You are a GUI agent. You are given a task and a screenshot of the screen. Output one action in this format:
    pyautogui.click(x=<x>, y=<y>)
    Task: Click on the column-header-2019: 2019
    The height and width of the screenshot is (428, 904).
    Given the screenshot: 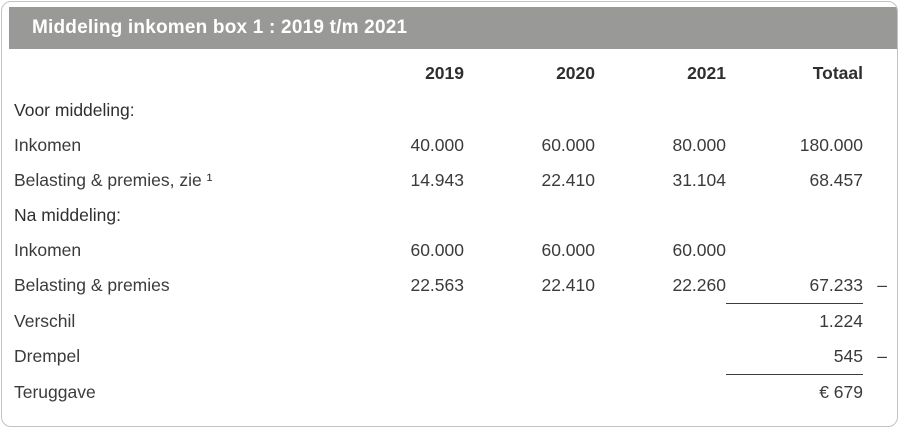 What is the action you would take?
    pyautogui.click(x=444, y=73)
    